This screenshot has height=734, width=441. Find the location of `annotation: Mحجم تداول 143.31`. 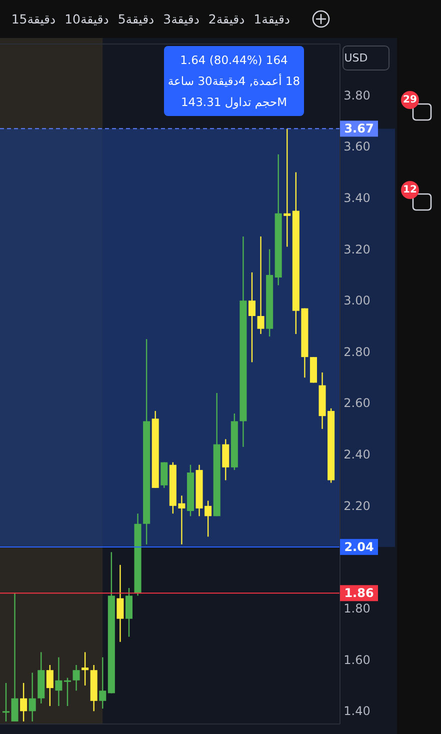

annotation: Mحجم تداول 143.31 is located at coordinates (234, 102).